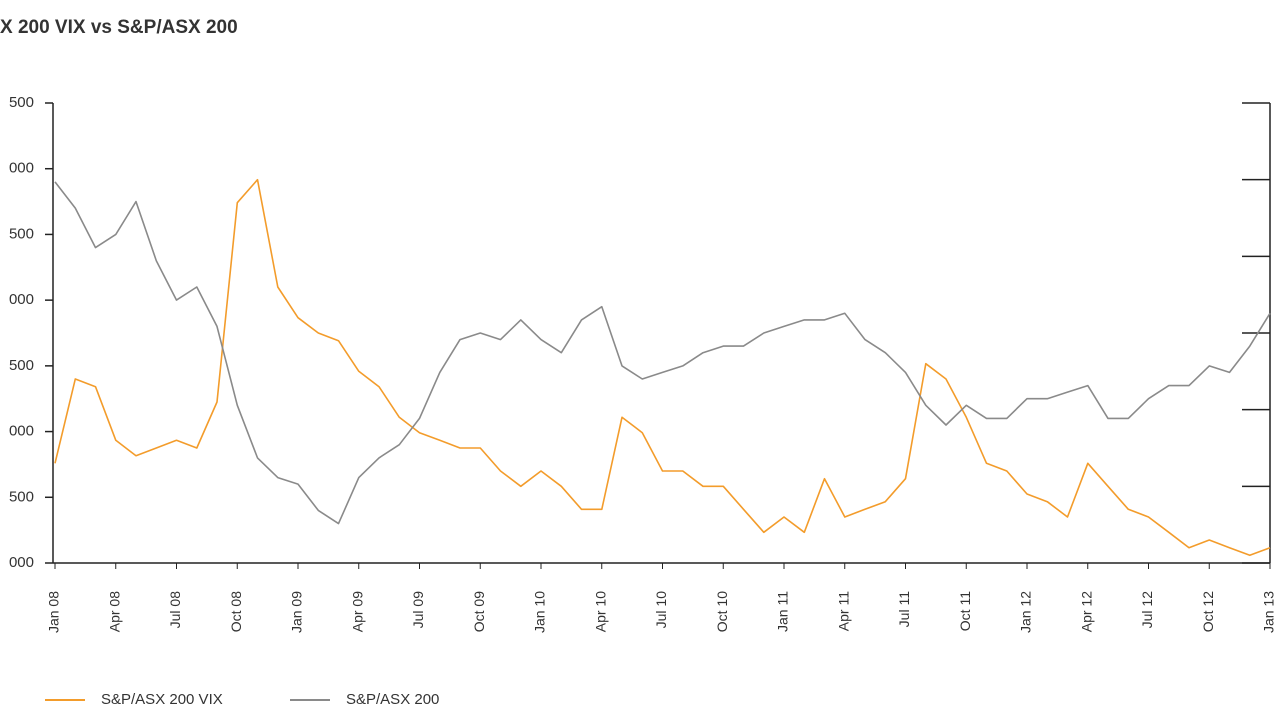  I want to click on x-tick-label: Jul 11, so click(904, 609).